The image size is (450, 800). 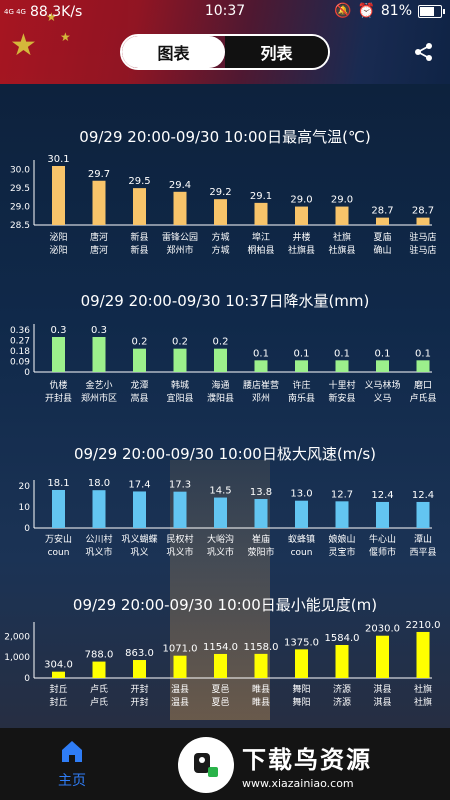 What do you see at coordinates (180, 485) in the screenshot?
I see `data-label: 17.3` at bounding box center [180, 485].